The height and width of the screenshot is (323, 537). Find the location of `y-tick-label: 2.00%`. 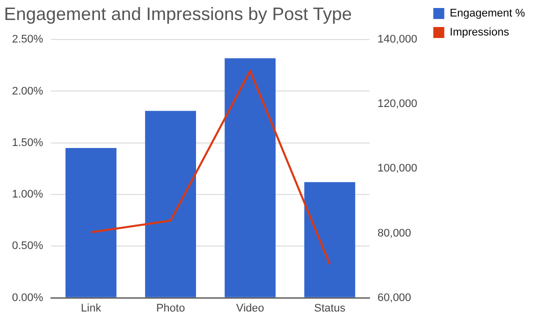

y-tick-label: 2.00% is located at coordinates (28, 91).